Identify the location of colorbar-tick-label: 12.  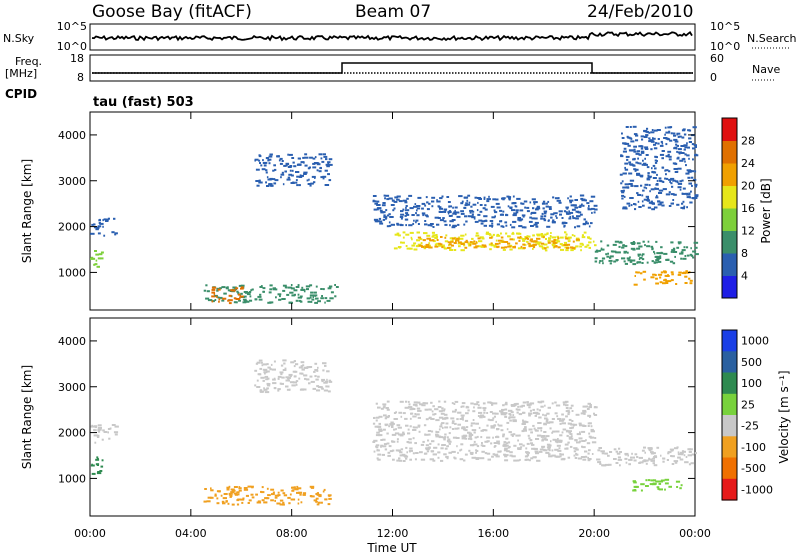
(748, 231).